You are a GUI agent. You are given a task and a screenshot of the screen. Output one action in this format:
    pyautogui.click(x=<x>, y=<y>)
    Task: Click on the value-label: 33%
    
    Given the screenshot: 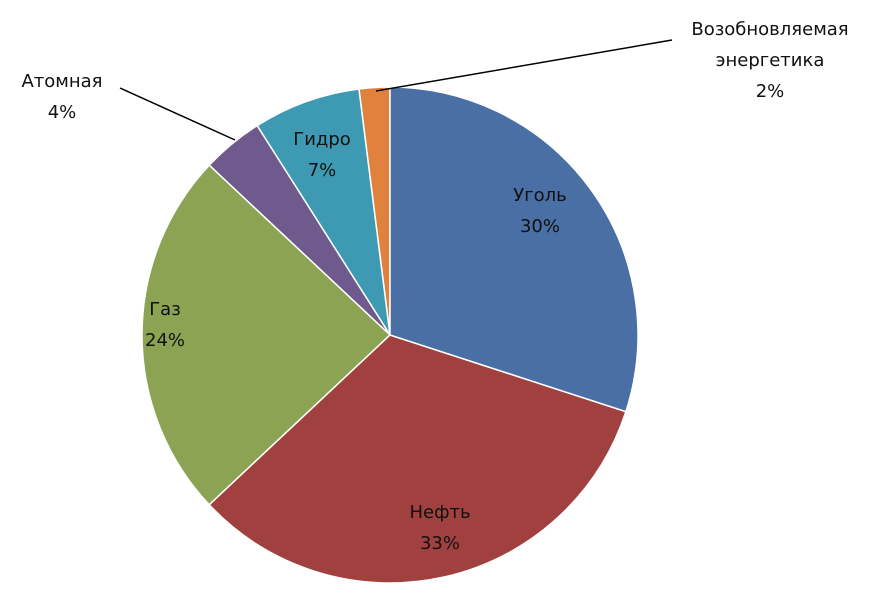 What is the action you would take?
    pyautogui.click(x=439, y=543)
    